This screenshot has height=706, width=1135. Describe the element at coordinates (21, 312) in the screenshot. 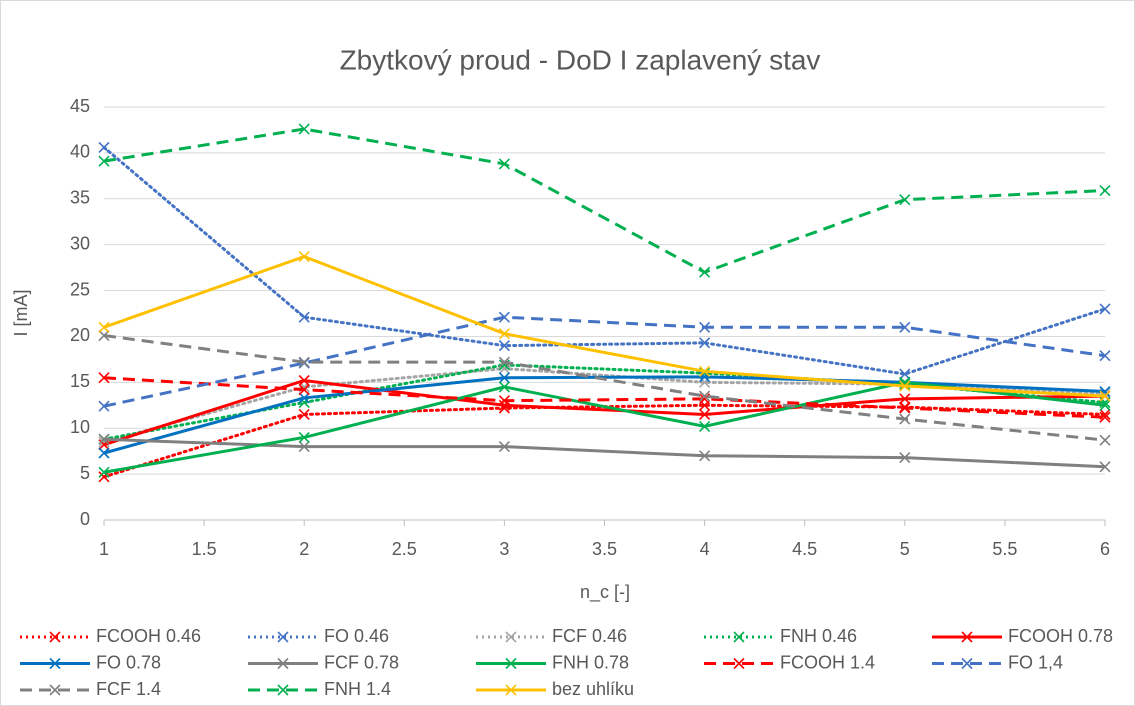

I see `y-axis-label: I [mA]` at that location.